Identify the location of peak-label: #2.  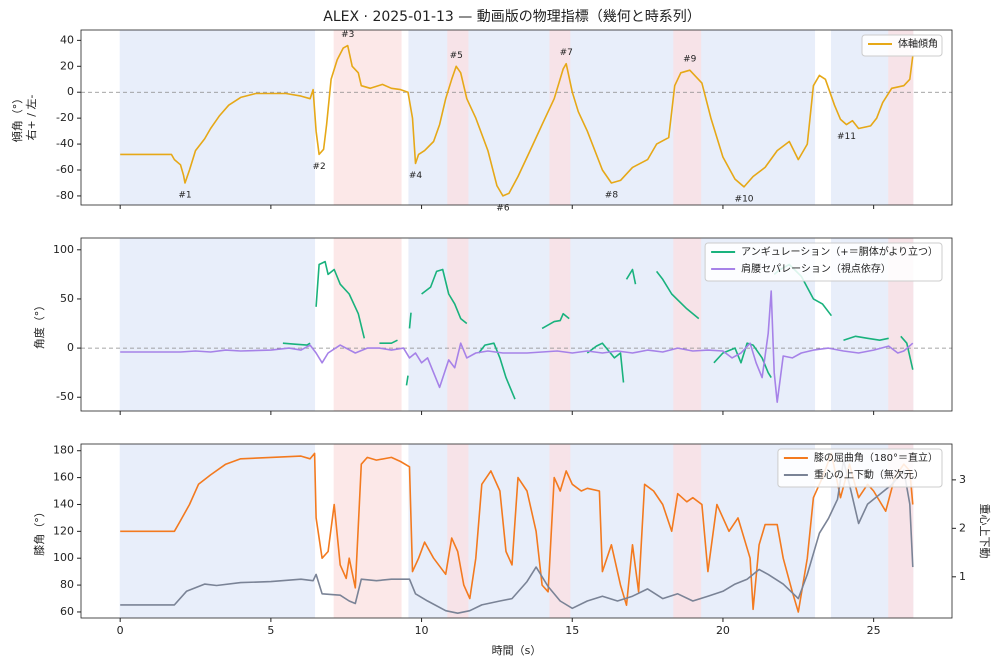
(318, 167).